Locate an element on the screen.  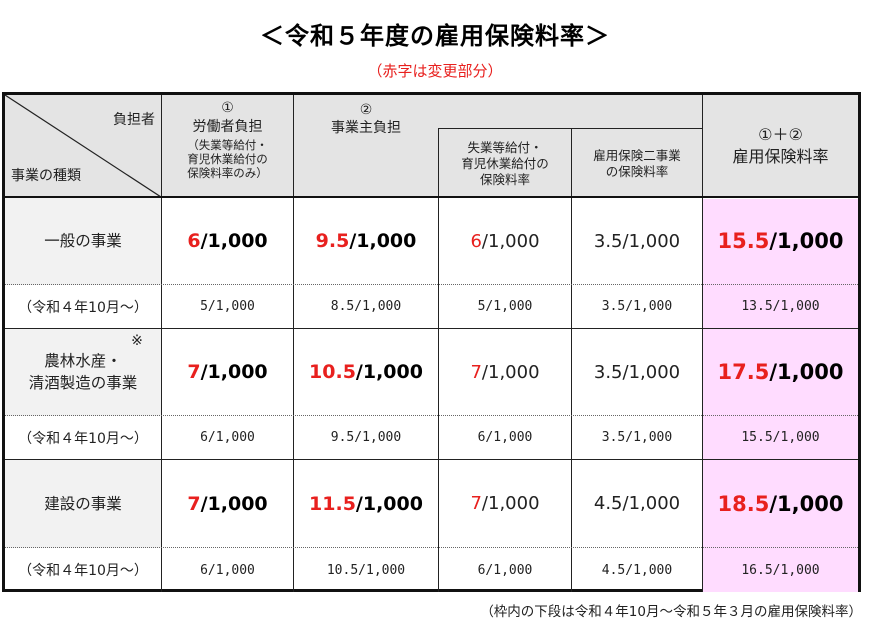
prev-employer-rate: 9.5/1,000 is located at coordinates (366, 437).